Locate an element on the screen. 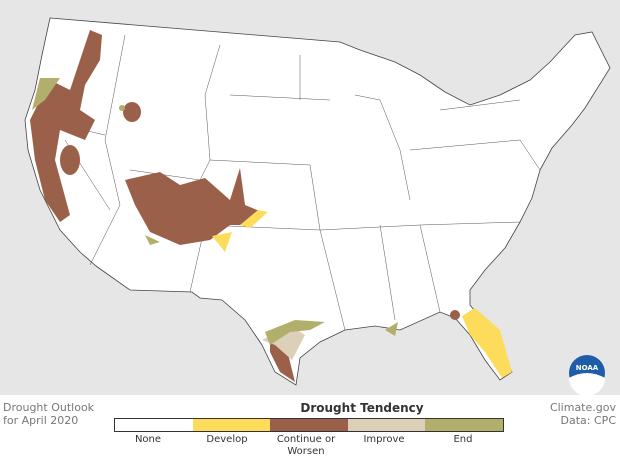 The width and height of the screenshot is (620, 458). legend-swatch-improve is located at coordinates (386, 425).